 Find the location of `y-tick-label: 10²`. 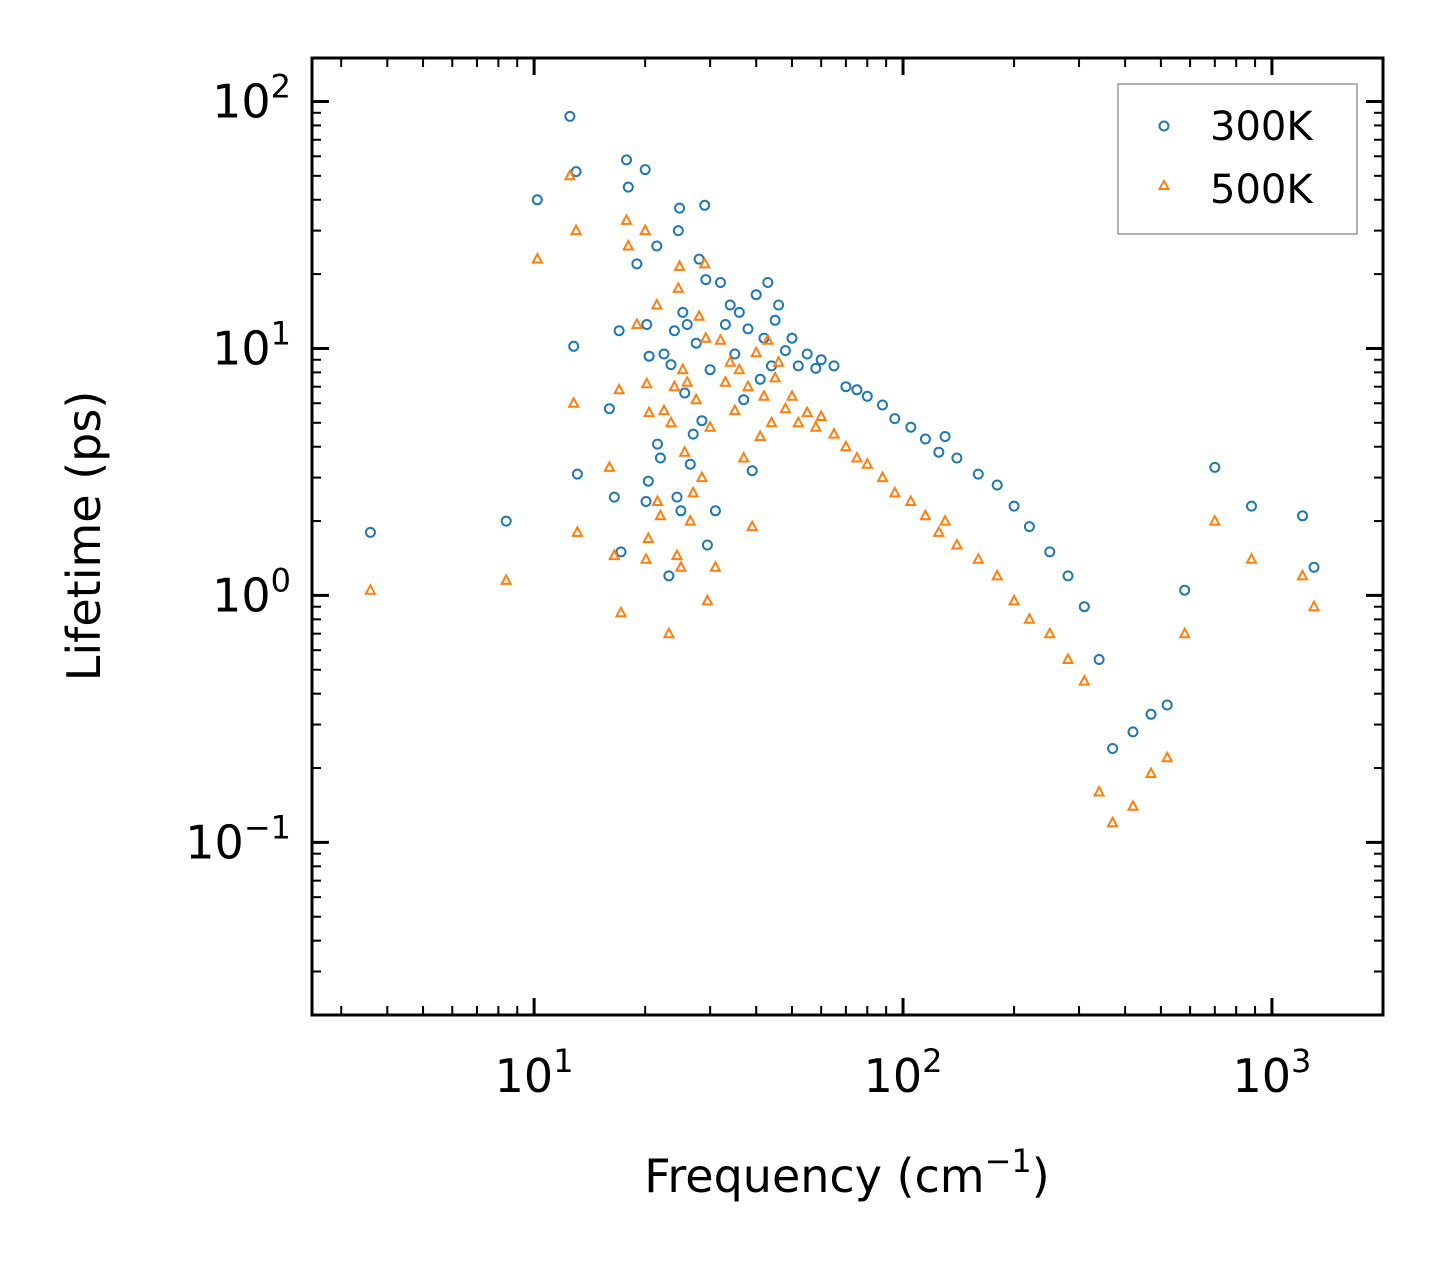

y-tick-label: 10² is located at coordinates (251, 97).